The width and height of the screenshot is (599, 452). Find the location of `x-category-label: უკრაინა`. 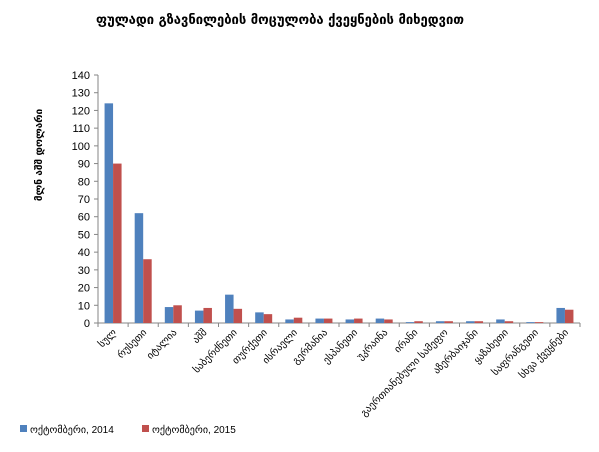

x-category-label: უკრაინა is located at coordinates (372, 345).